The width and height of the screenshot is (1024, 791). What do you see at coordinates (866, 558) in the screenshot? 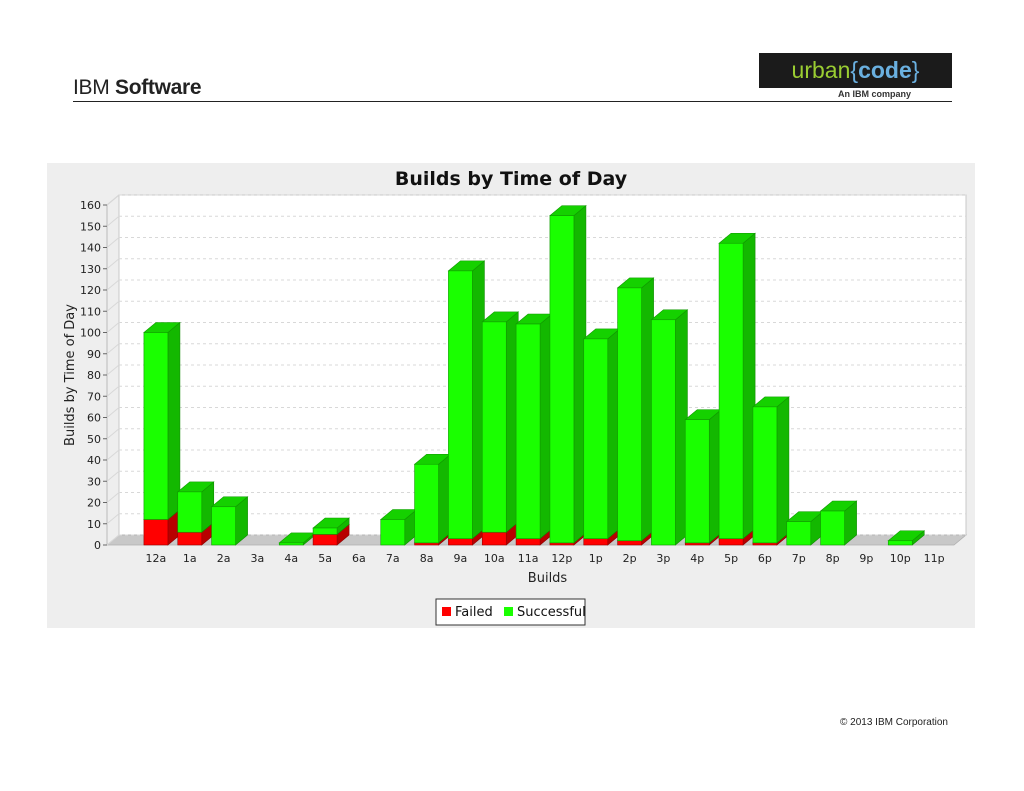
I see `x-tick-label: 9p` at bounding box center [866, 558].